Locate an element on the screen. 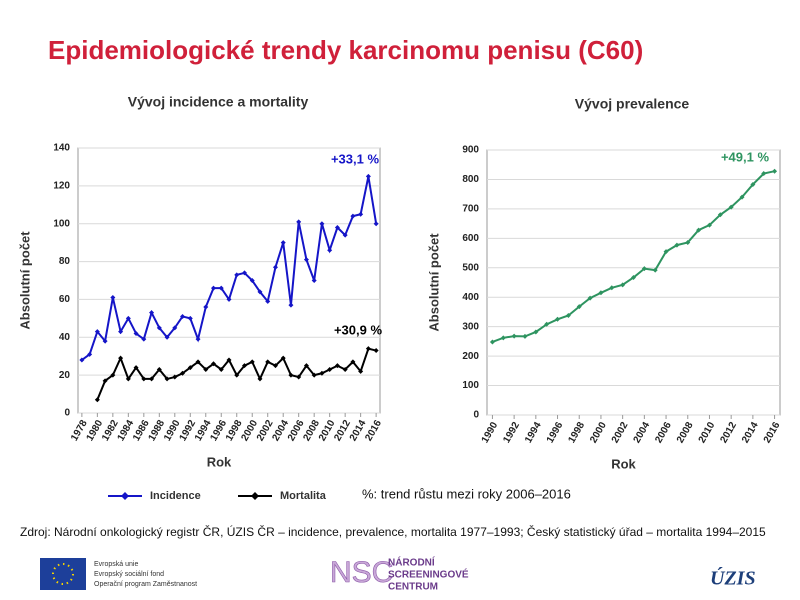  x-tick-label: 2008 is located at coordinates (685, 432).